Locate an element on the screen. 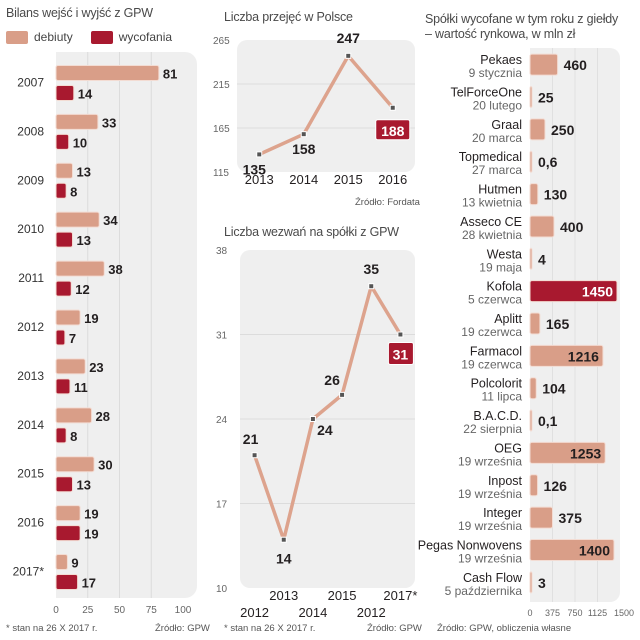  wycofane-source: Źródło: GPW, obliczenia własne is located at coordinates (504, 628).